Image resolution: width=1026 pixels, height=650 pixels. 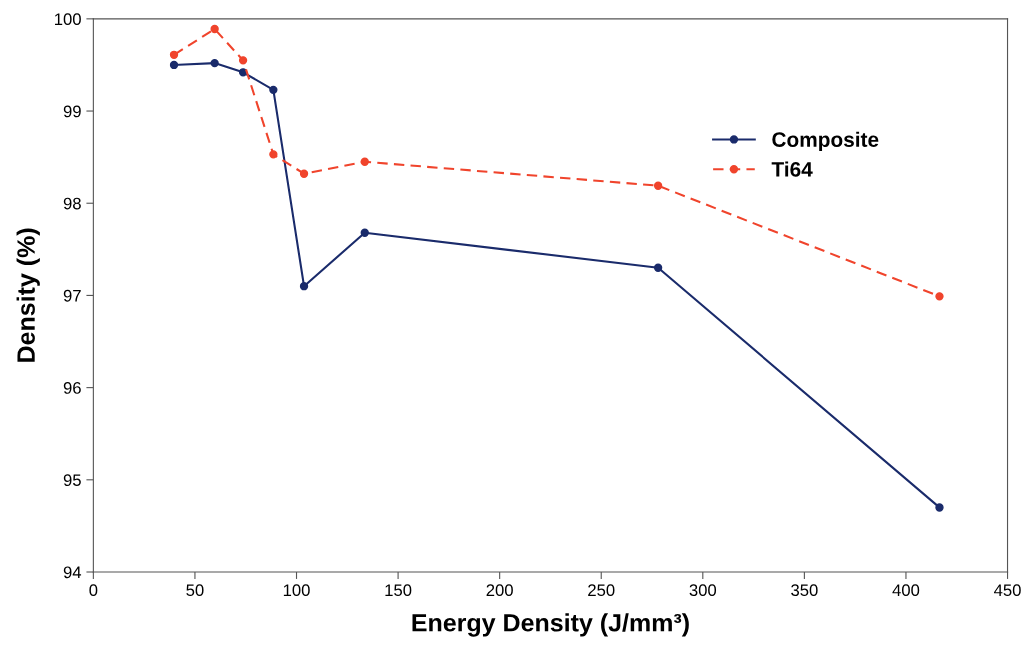 I want to click on legend-label: Composite, so click(x=825, y=141).